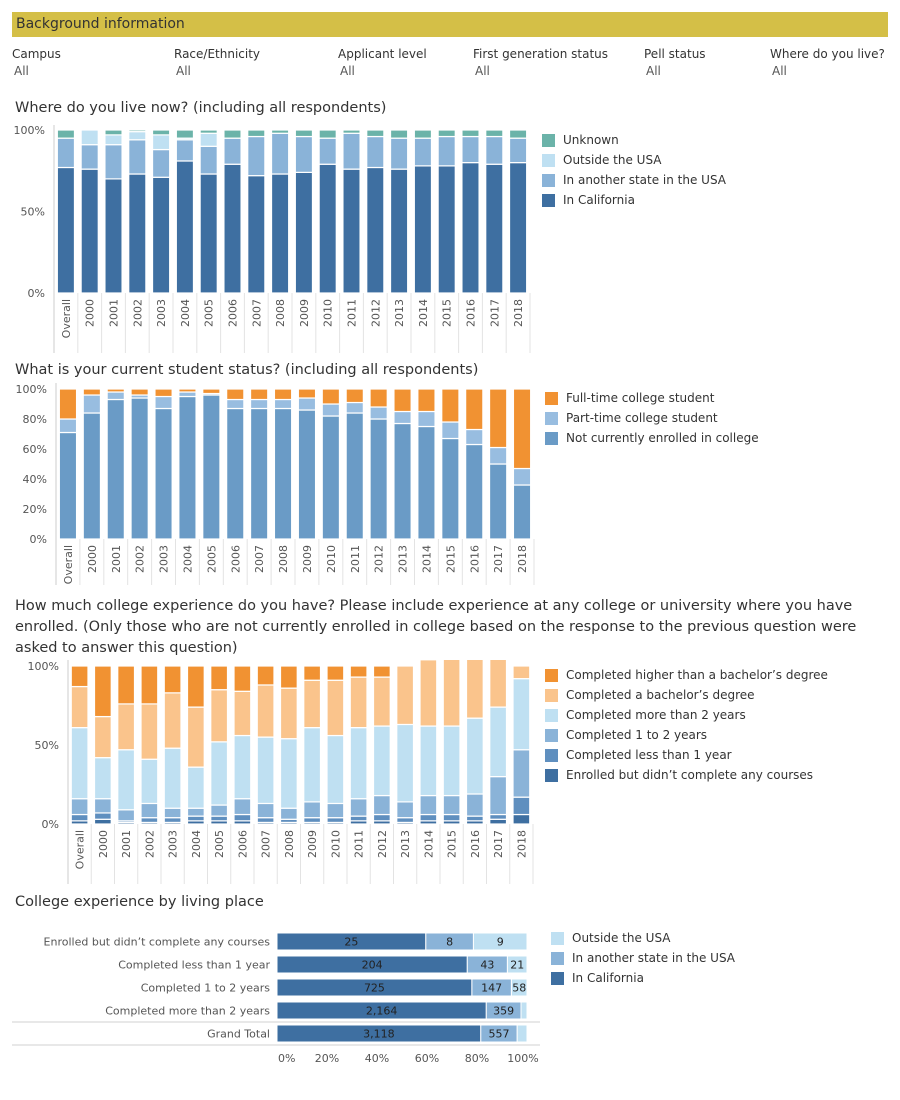  What do you see at coordinates (235, 404) in the screenshot?
I see `bar-segment-2006-part-time-college-student` at bounding box center [235, 404].